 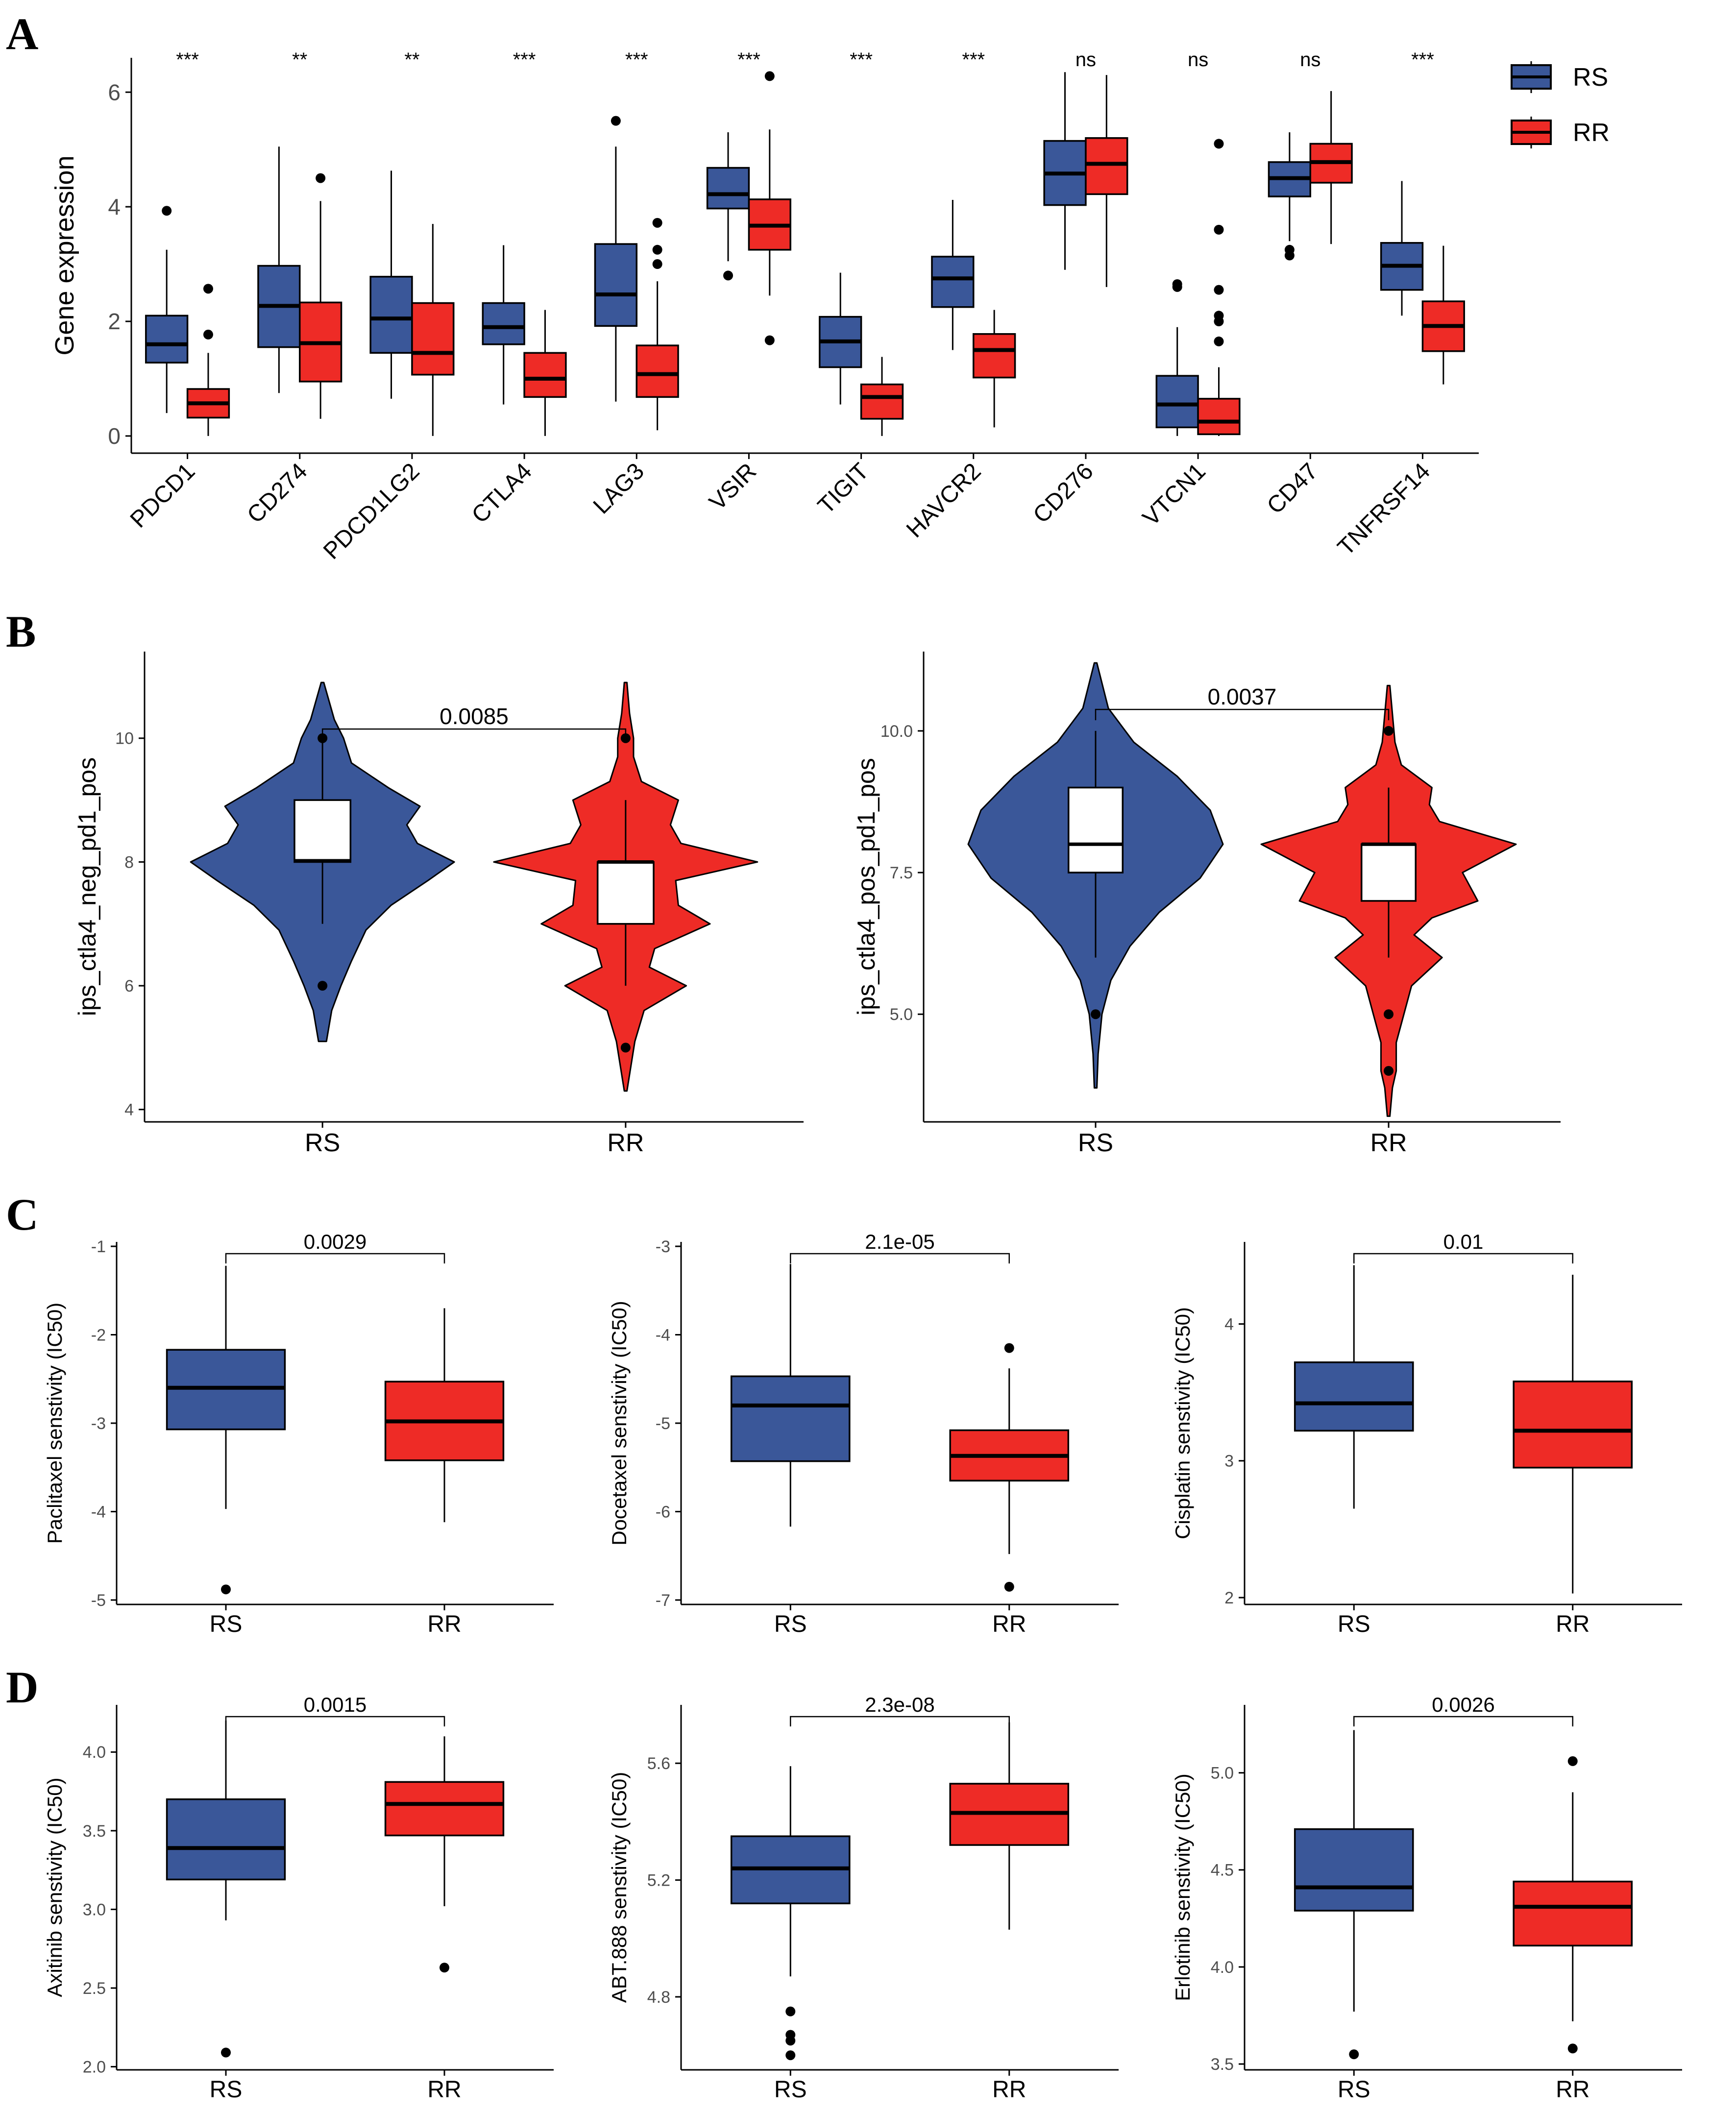 What do you see at coordinates (99, 1335) in the screenshot?
I see `y-tick-label: -2` at bounding box center [99, 1335].